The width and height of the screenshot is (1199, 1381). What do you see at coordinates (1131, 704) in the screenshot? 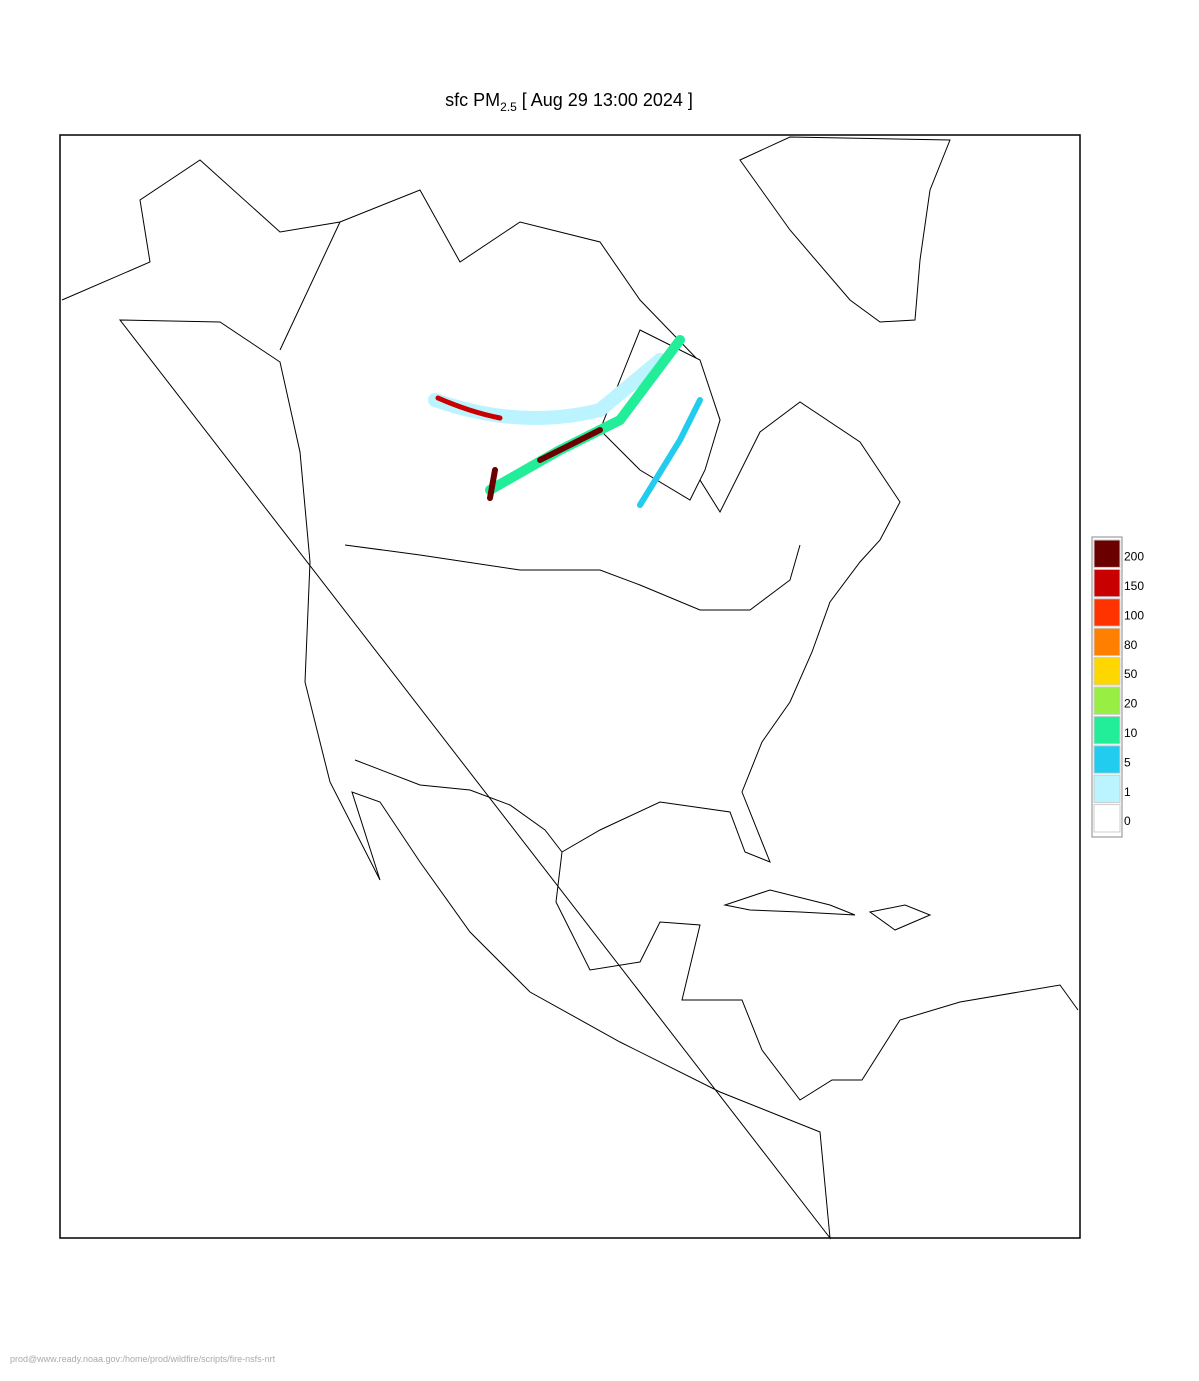
I see `legend-label: 20` at bounding box center [1131, 704].